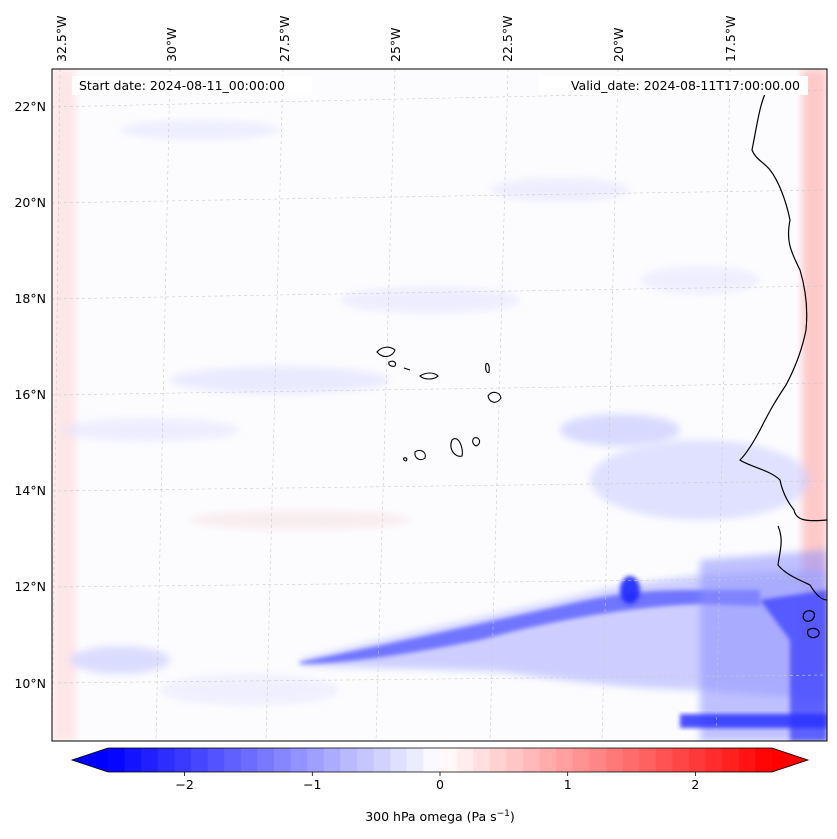 This screenshot has height=839, width=837. Describe the element at coordinates (790, 760) in the screenshot. I see `colorbar-max-extend` at that location.